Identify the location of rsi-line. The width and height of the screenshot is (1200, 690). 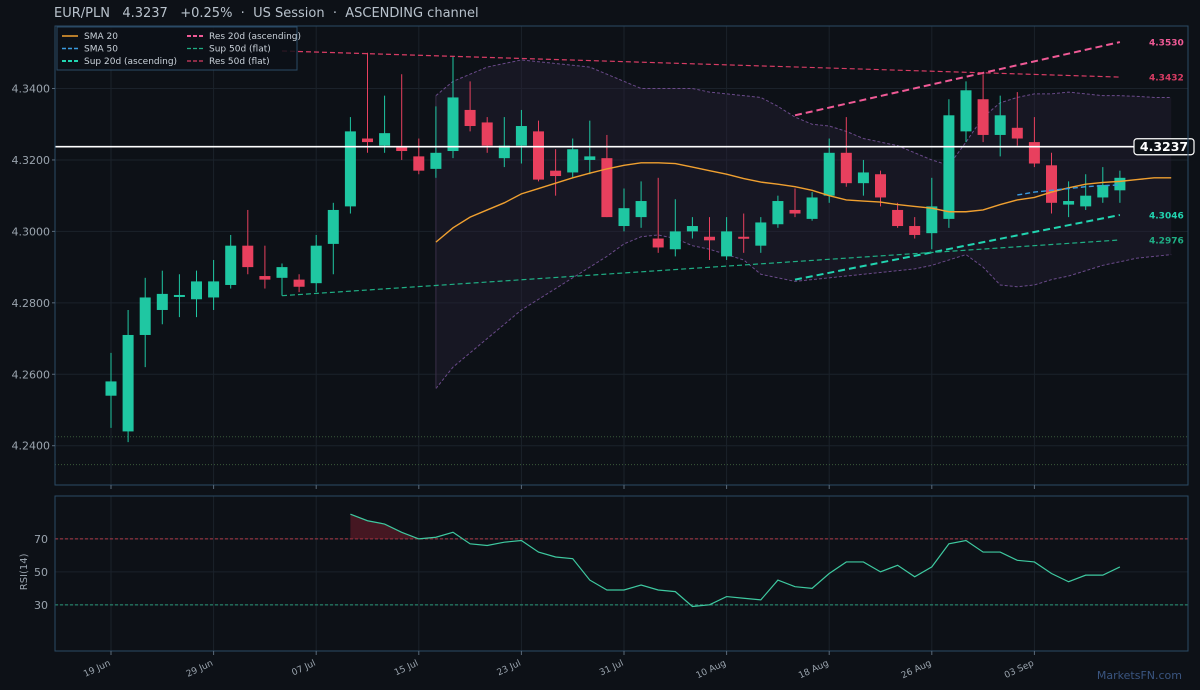
(735, 560).